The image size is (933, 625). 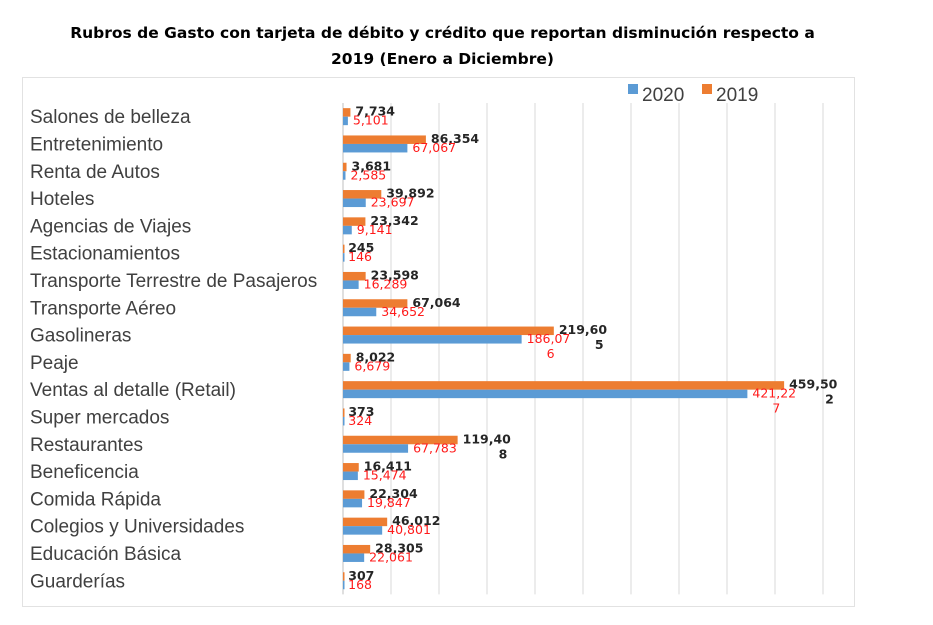 What do you see at coordinates (549, 346) in the screenshot?
I see `data-label-2020: 186,07 6` at bounding box center [549, 346].